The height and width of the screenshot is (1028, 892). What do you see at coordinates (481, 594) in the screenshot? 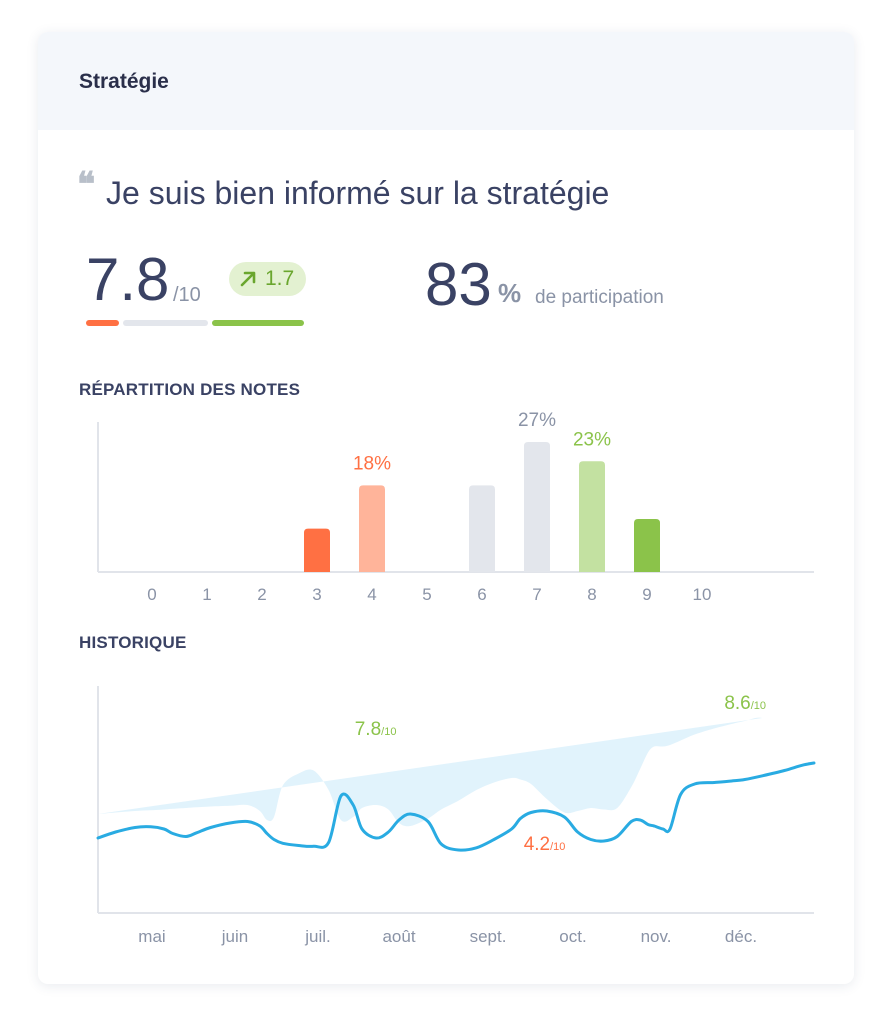
I see `tick-label-6: 6` at bounding box center [481, 594].